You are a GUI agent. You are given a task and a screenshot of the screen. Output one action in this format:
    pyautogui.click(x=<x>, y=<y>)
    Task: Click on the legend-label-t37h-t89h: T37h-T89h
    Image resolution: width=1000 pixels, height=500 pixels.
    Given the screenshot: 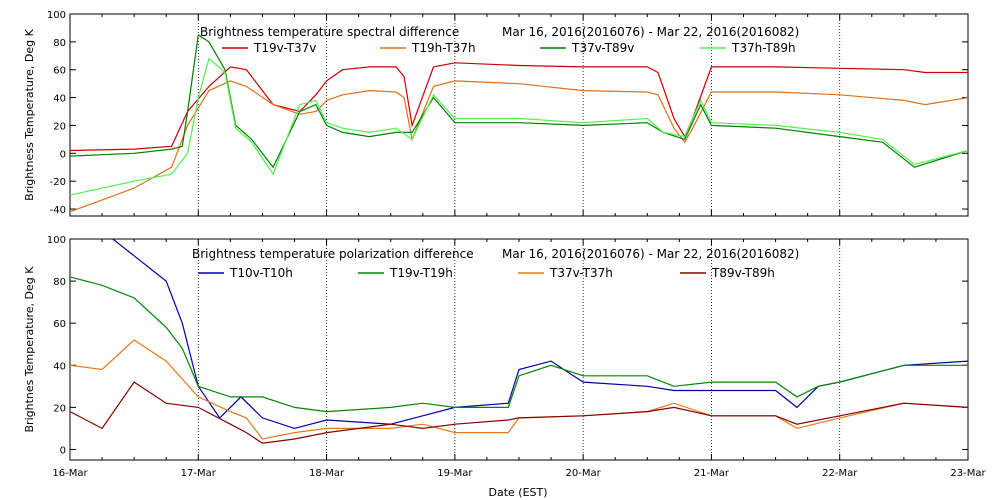 What is the action you would take?
    pyautogui.click(x=763, y=48)
    